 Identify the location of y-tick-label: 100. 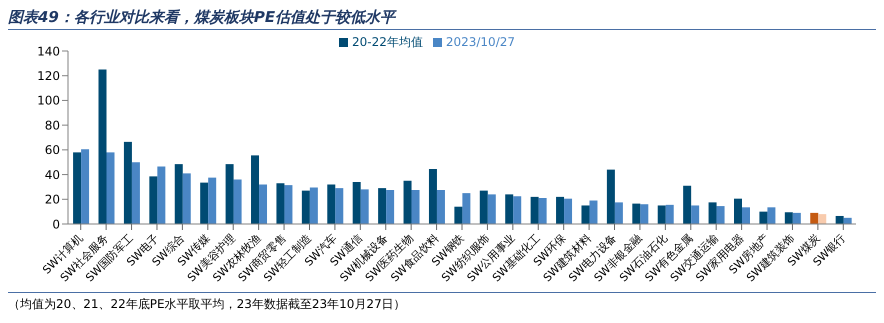
(48, 101).